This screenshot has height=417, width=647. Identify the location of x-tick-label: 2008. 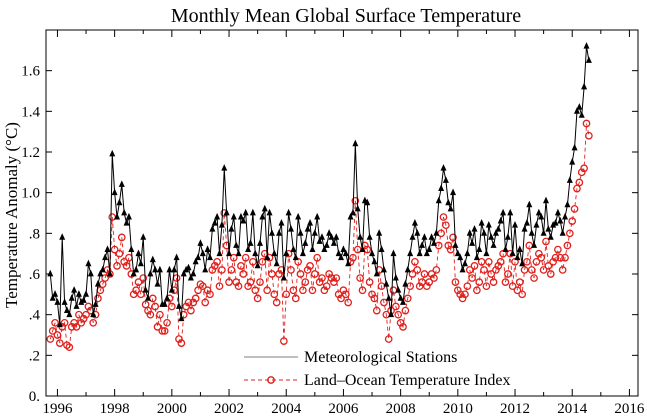
(401, 409).